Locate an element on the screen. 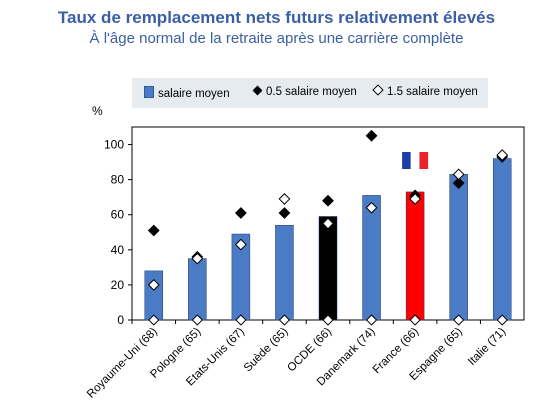 This screenshot has height=412, width=553. y-tick-label: 100 is located at coordinates (114, 145).